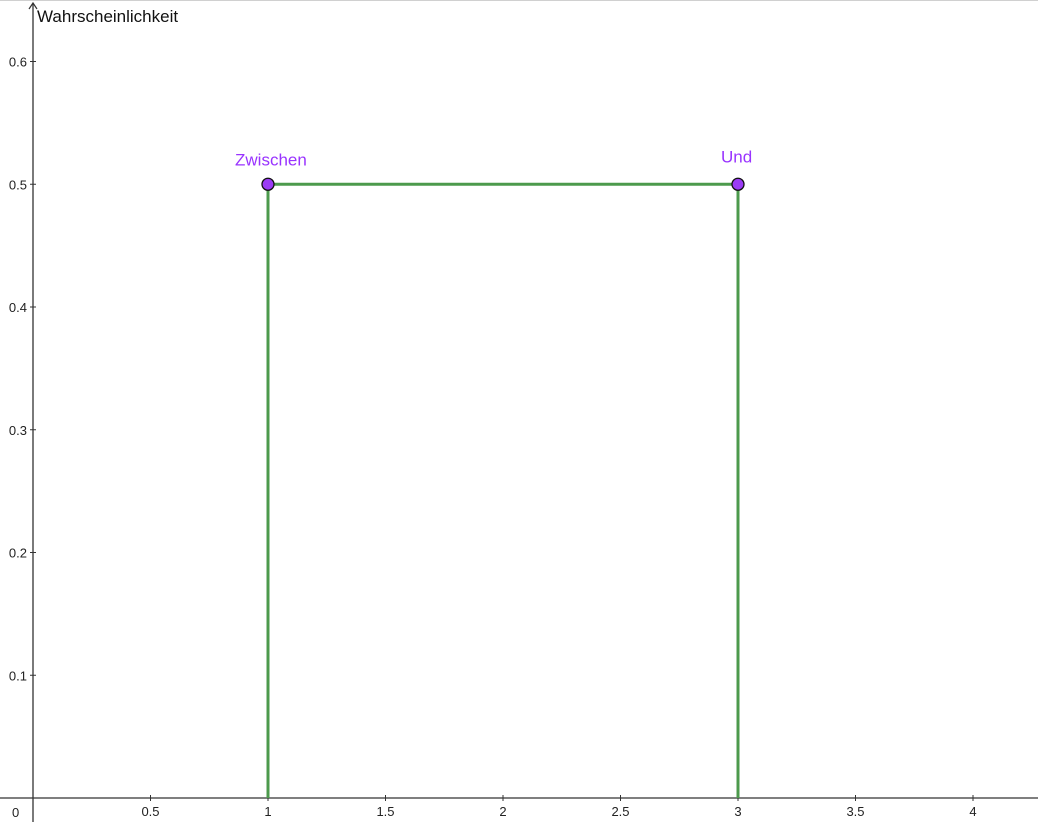 The height and width of the screenshot is (822, 1038). What do you see at coordinates (385, 811) in the screenshot?
I see `x-tick-label: 1.5` at bounding box center [385, 811].